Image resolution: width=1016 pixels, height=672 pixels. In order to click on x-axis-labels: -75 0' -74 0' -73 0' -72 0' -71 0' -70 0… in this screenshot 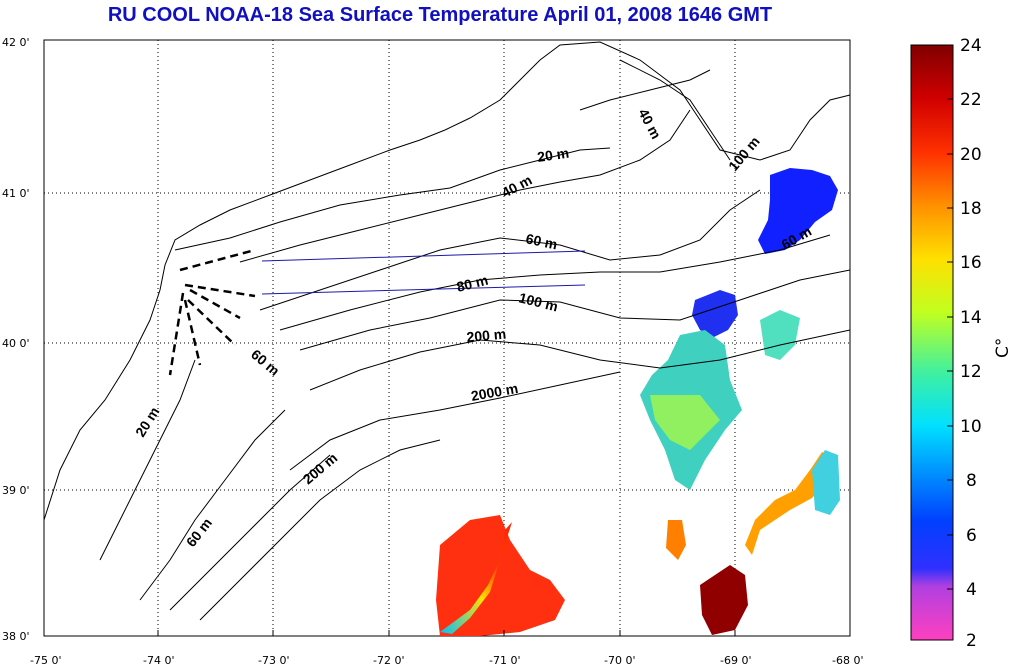, I will do `click(447, 660)`.